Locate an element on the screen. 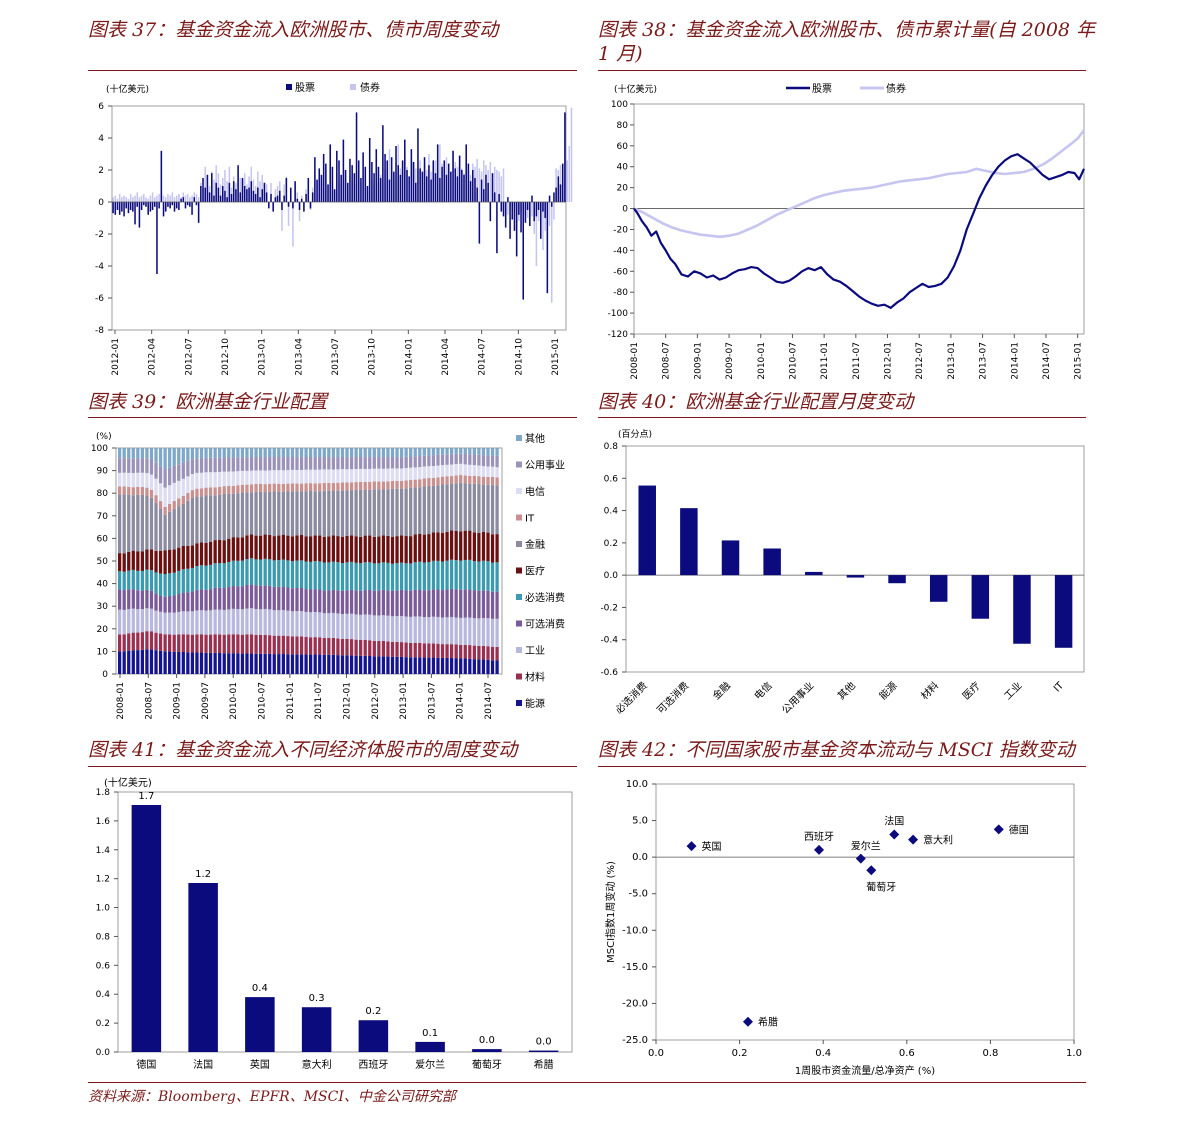  legend-label: 医疗 is located at coordinates (535, 571).